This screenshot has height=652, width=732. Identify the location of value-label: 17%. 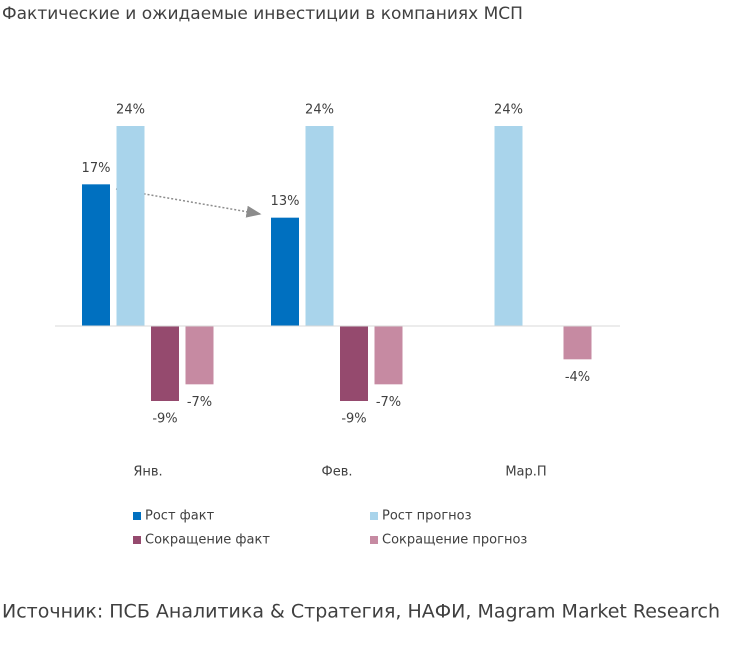
(96, 168).